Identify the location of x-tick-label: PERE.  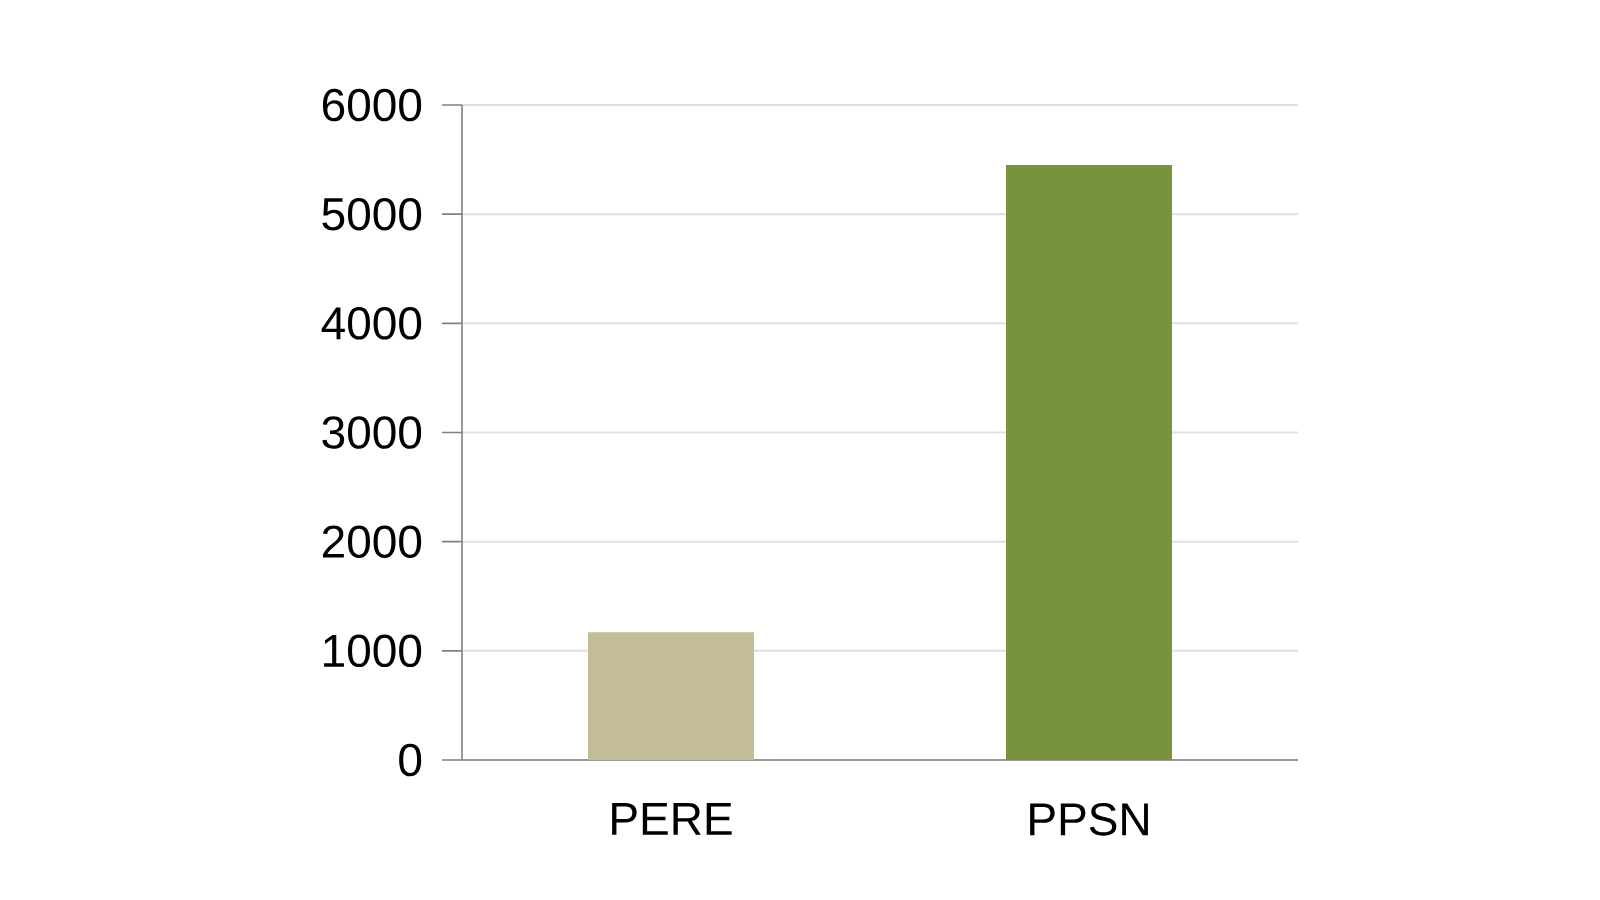
(672, 819).